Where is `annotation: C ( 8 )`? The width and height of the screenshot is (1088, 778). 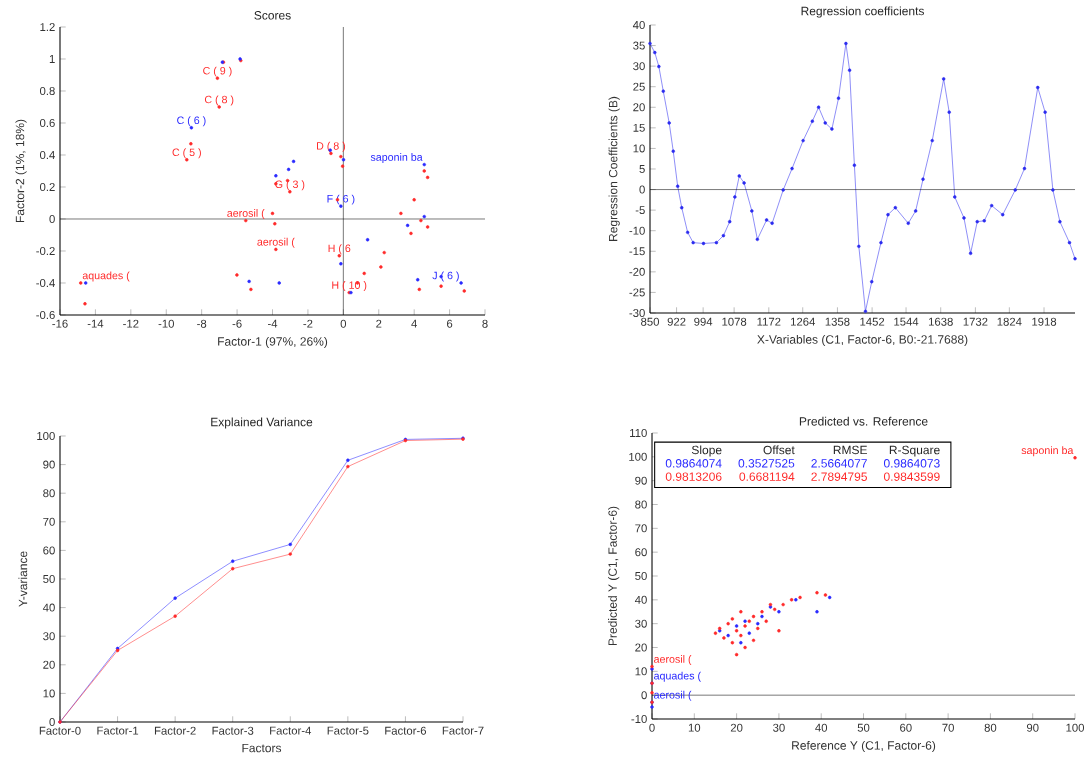
annotation: C ( 8 ) is located at coordinates (219, 100).